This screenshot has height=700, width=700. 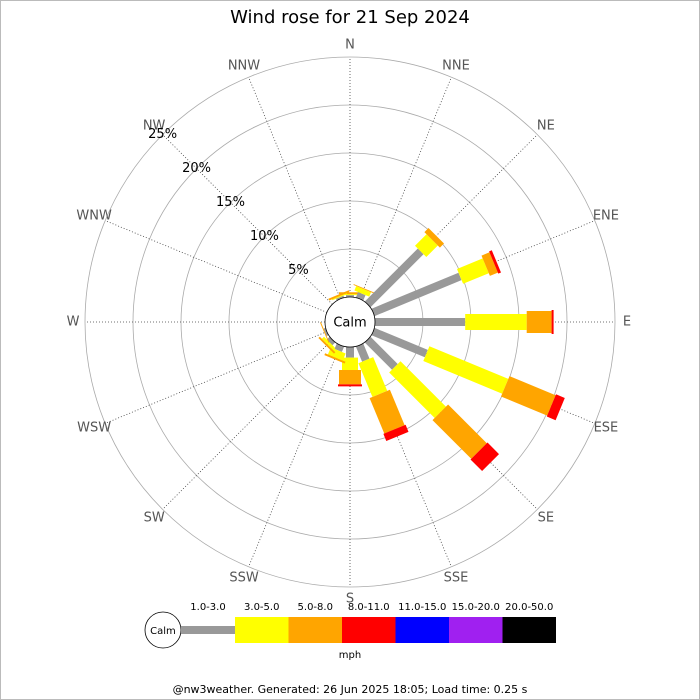 I want to click on direction-label: WNW, so click(x=94, y=215).